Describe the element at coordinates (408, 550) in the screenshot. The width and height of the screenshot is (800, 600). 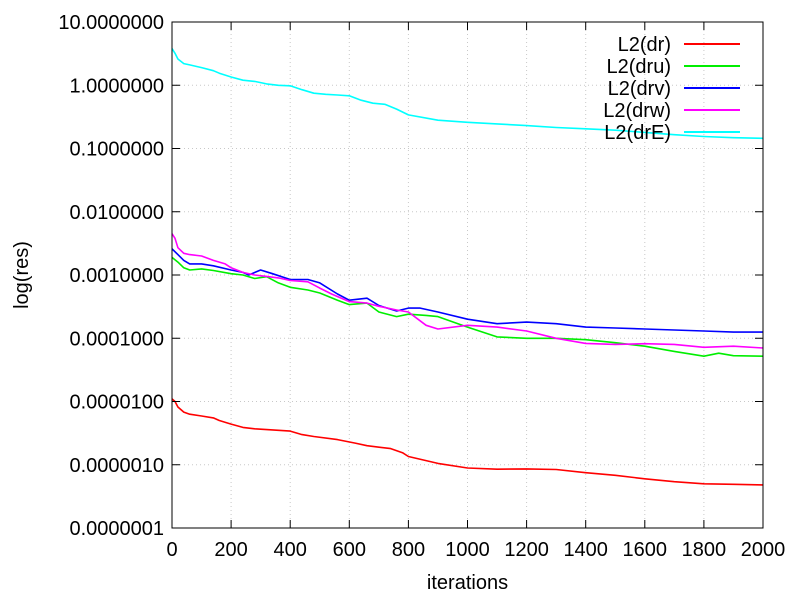
I see `x-tick-label: 800` at that location.